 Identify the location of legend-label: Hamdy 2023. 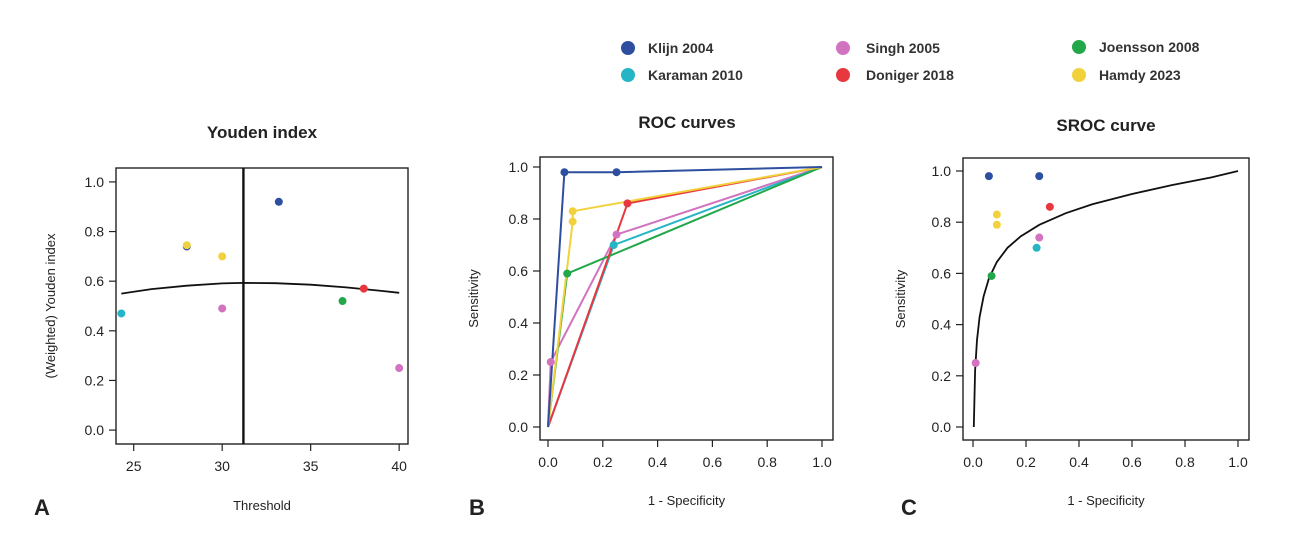
(1140, 75).